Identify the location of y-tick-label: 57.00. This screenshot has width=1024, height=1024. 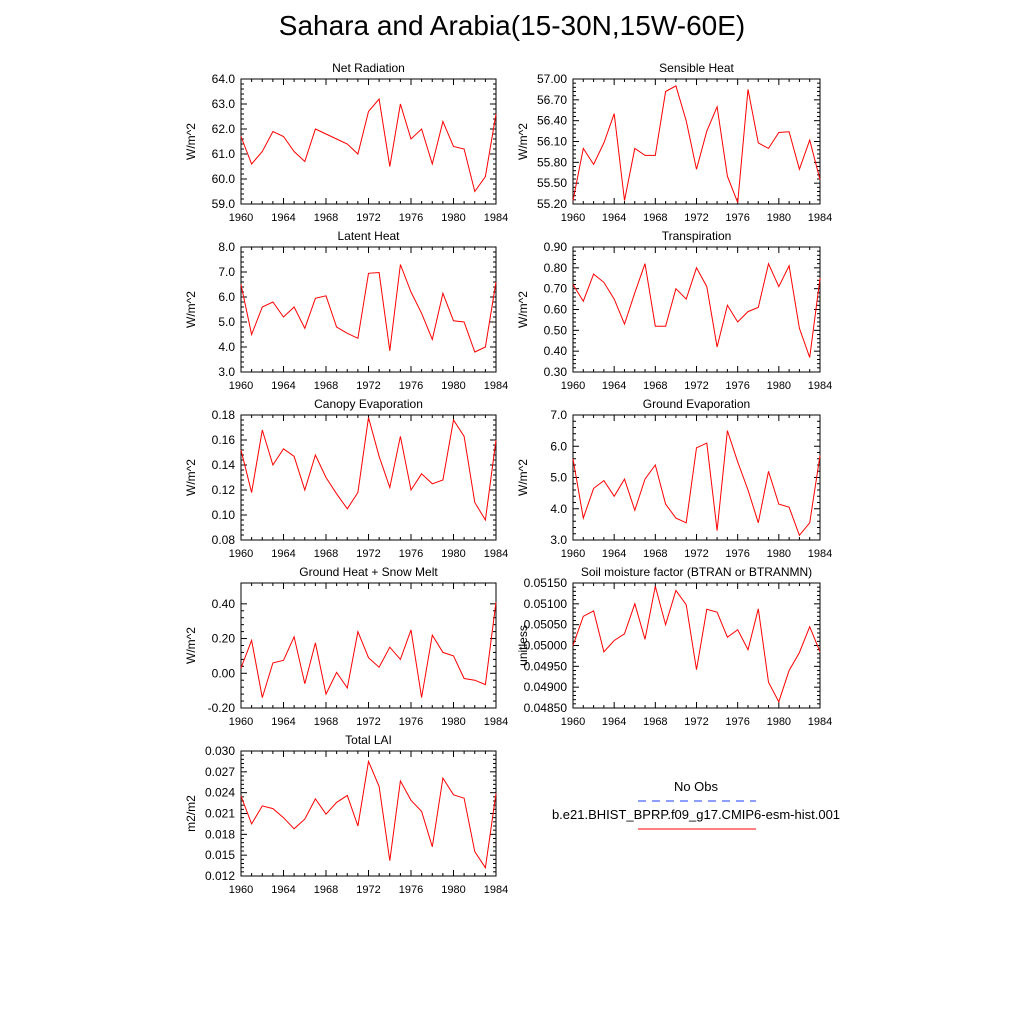
(552, 79).